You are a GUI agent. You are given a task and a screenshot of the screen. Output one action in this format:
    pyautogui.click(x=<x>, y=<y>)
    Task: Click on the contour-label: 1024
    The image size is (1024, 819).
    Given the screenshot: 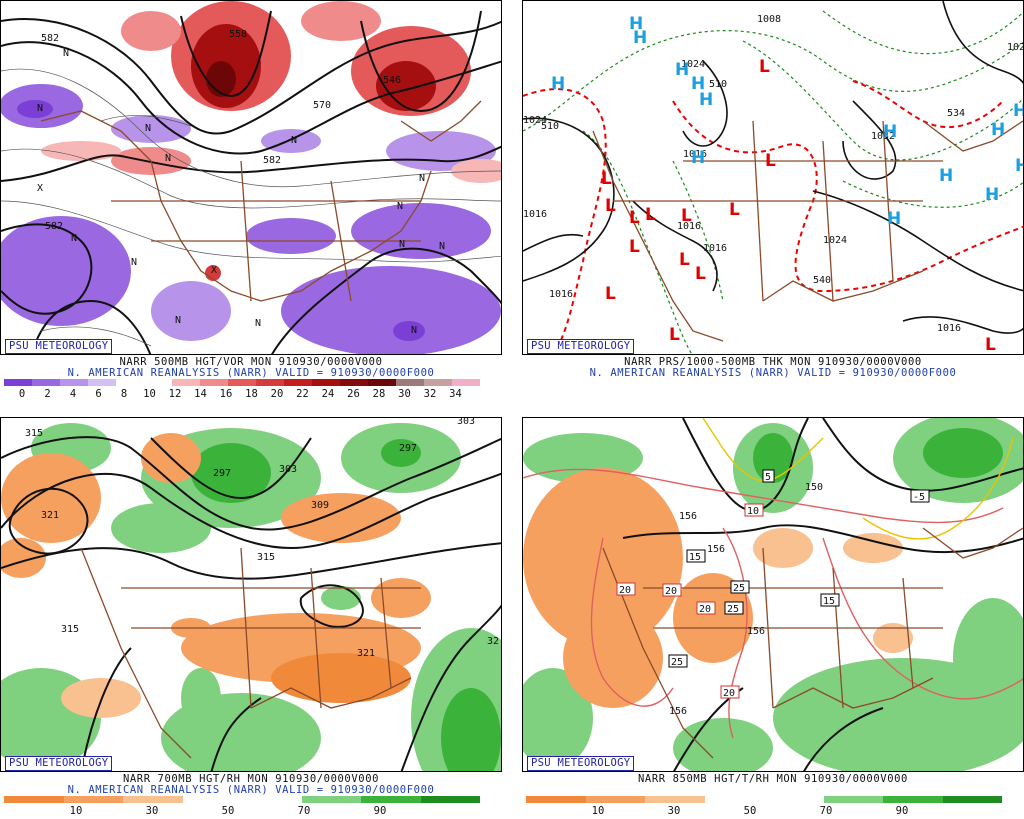 What is the action you would take?
    pyautogui.click(x=835, y=240)
    